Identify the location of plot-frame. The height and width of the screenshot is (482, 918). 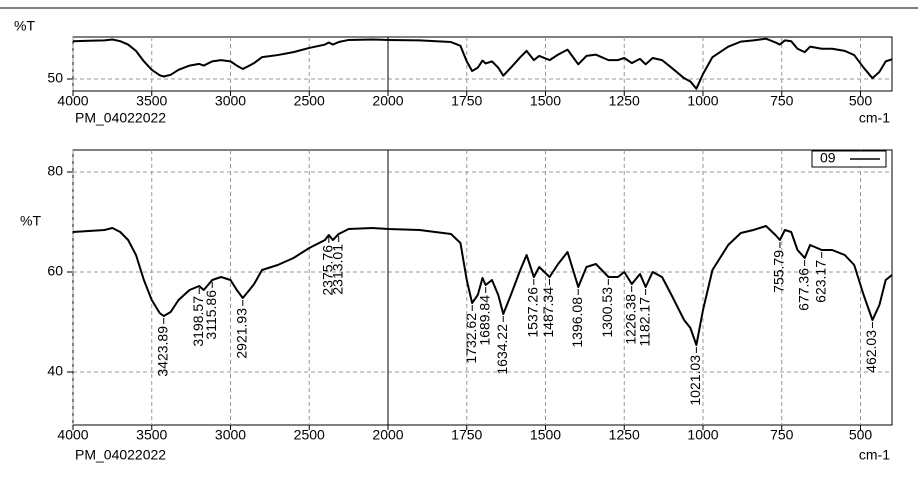
(482, 64).